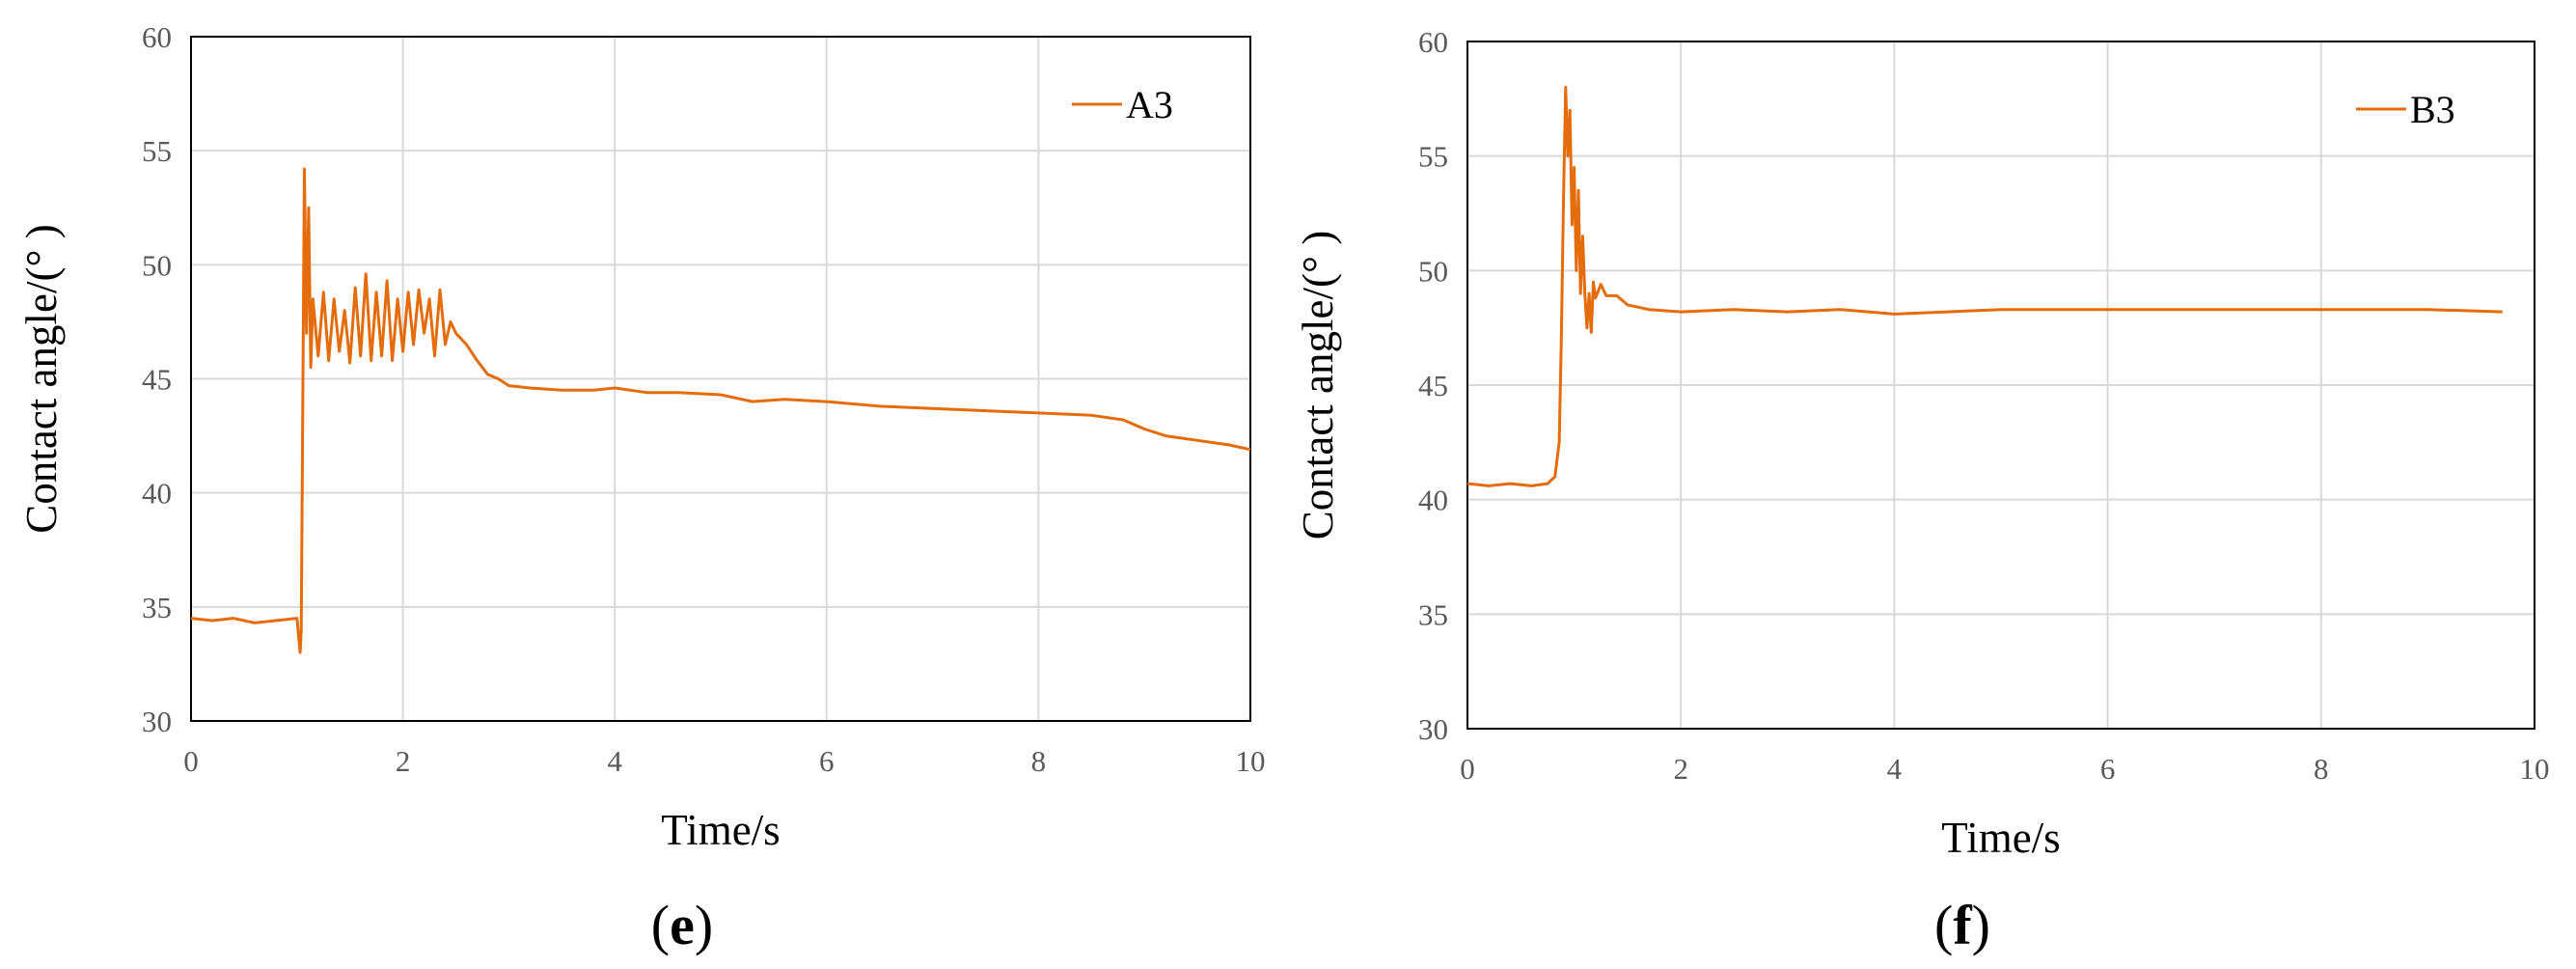  I want to click on panel-label-e: (e), so click(682, 925).